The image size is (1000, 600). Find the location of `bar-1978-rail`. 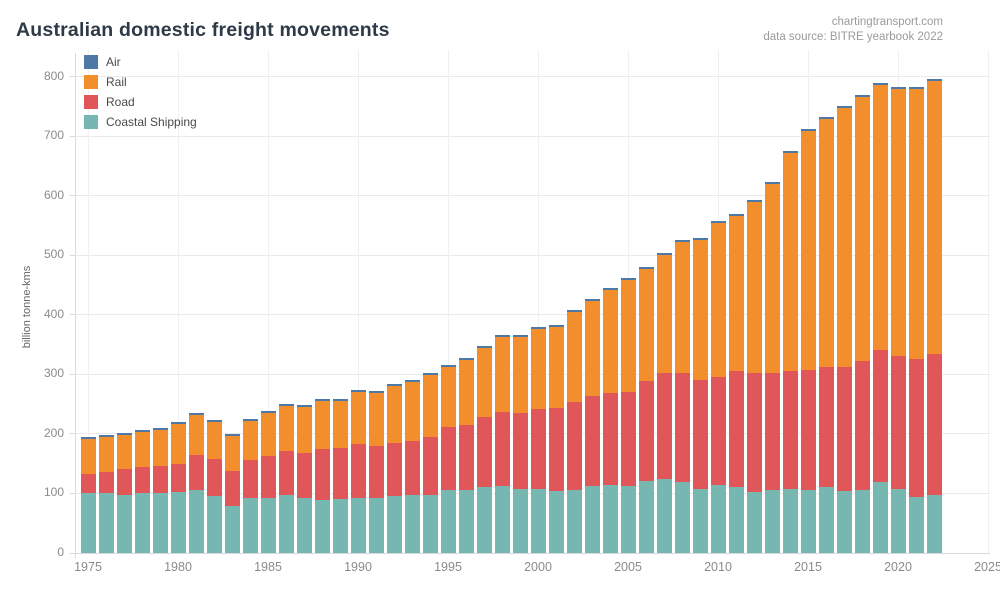

bar-1978-rail is located at coordinates (142, 449).